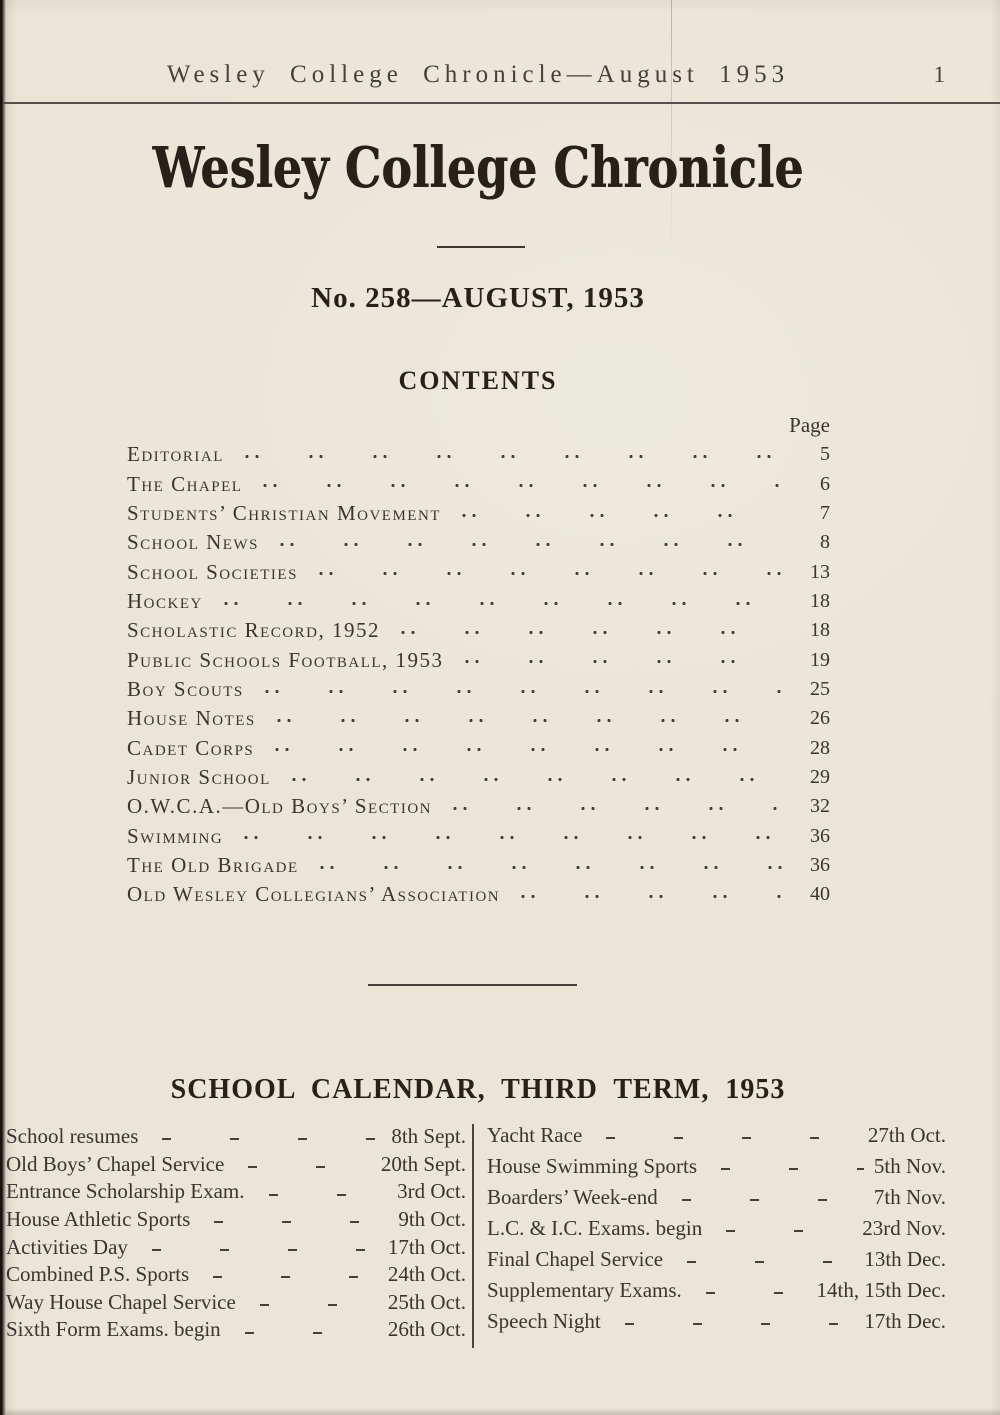 The image size is (1000, 1415). I want to click on page-crease, so click(671, 127).